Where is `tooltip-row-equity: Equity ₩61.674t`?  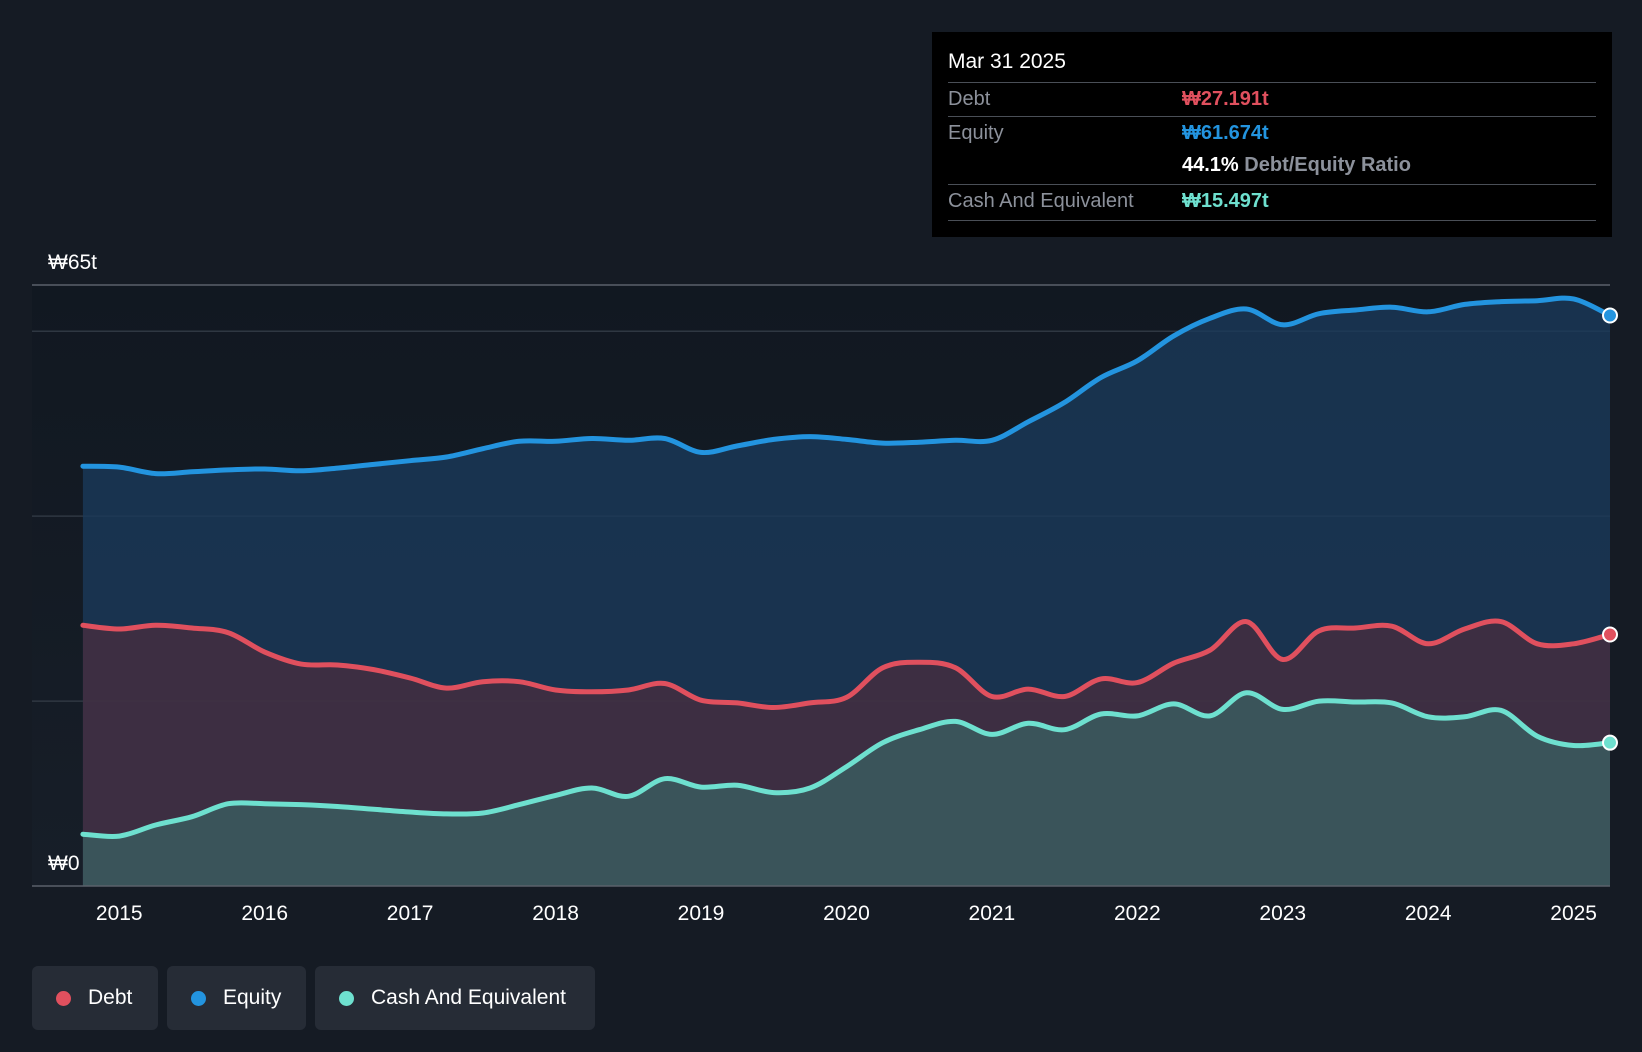 tooltip-row-equity: Equity ₩61.674t is located at coordinates (1272, 133).